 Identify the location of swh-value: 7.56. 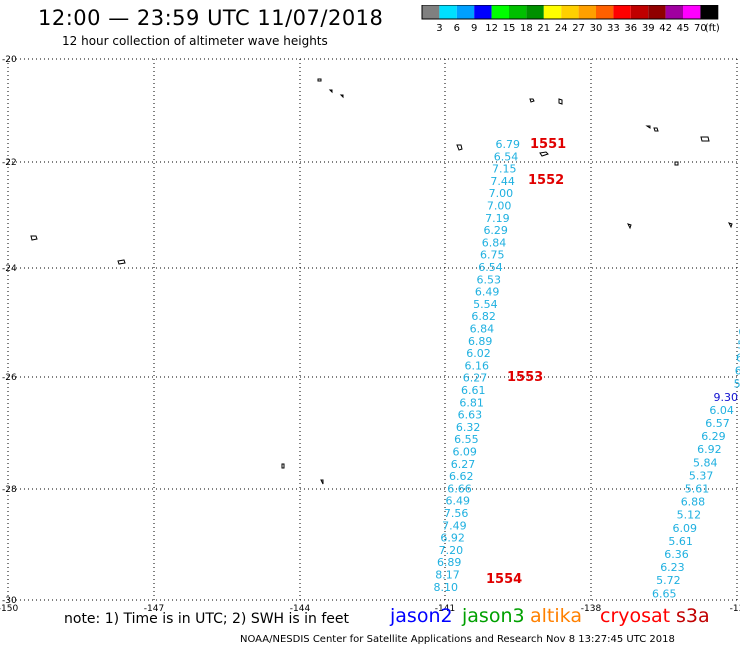
(456, 513).